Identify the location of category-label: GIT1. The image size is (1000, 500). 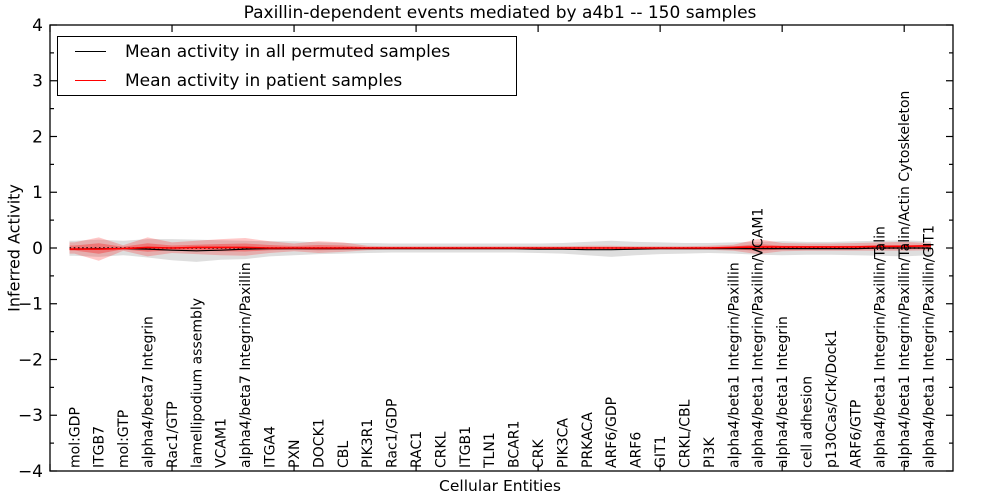
(661, 452).